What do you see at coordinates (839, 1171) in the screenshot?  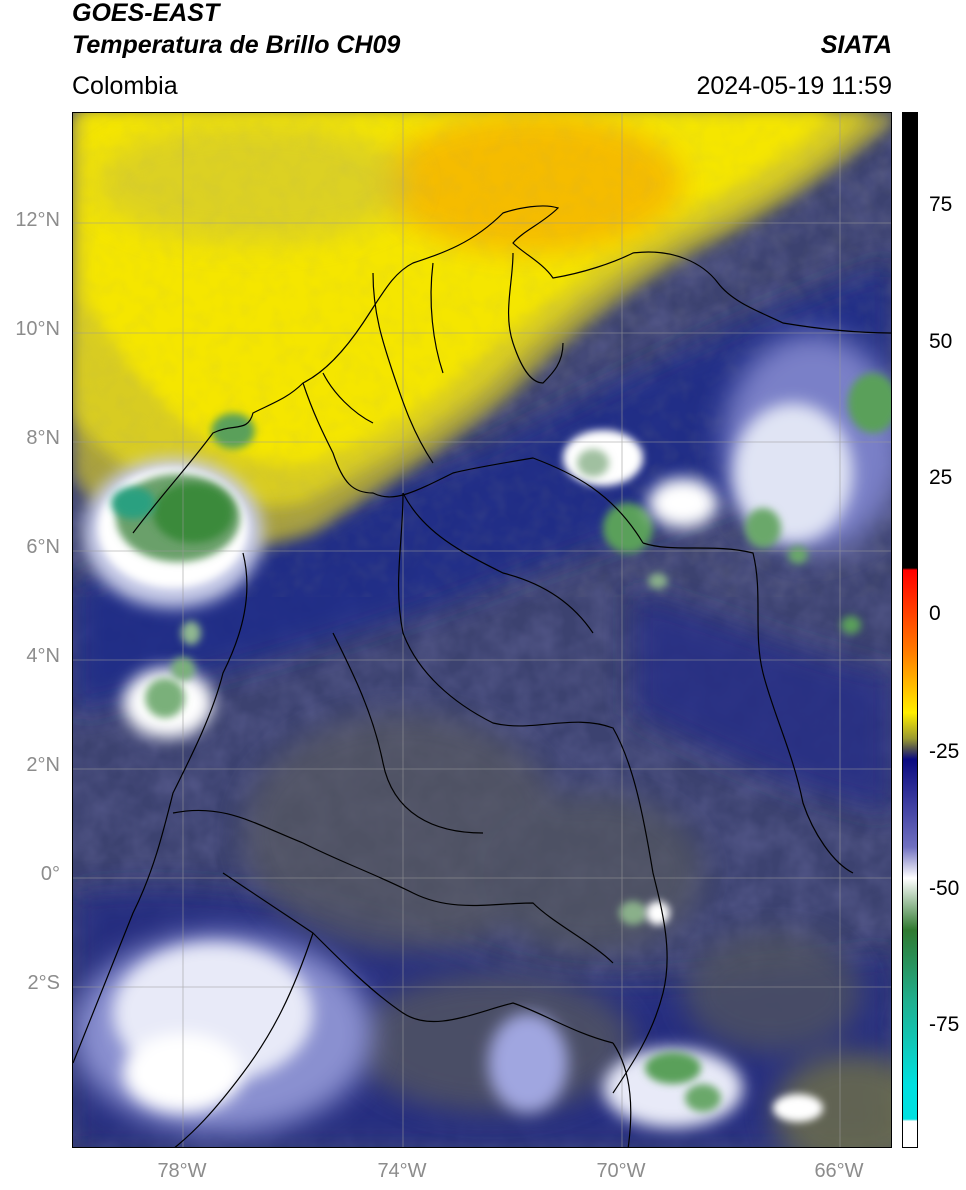 I see `lon-label-66W: 66°W` at bounding box center [839, 1171].